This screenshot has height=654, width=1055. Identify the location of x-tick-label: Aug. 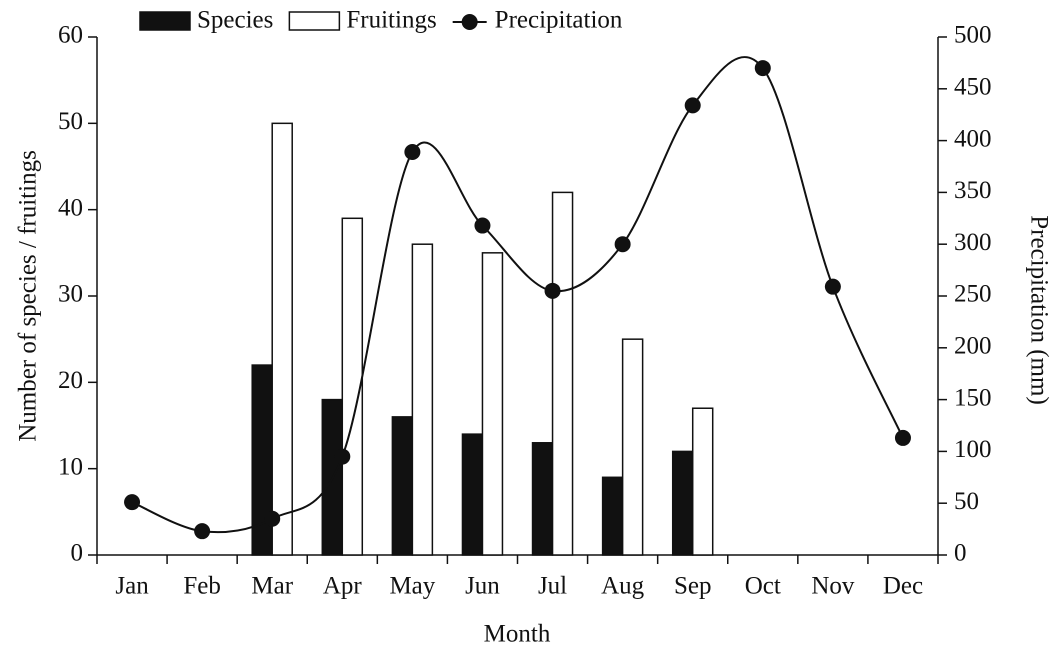
(623, 586).